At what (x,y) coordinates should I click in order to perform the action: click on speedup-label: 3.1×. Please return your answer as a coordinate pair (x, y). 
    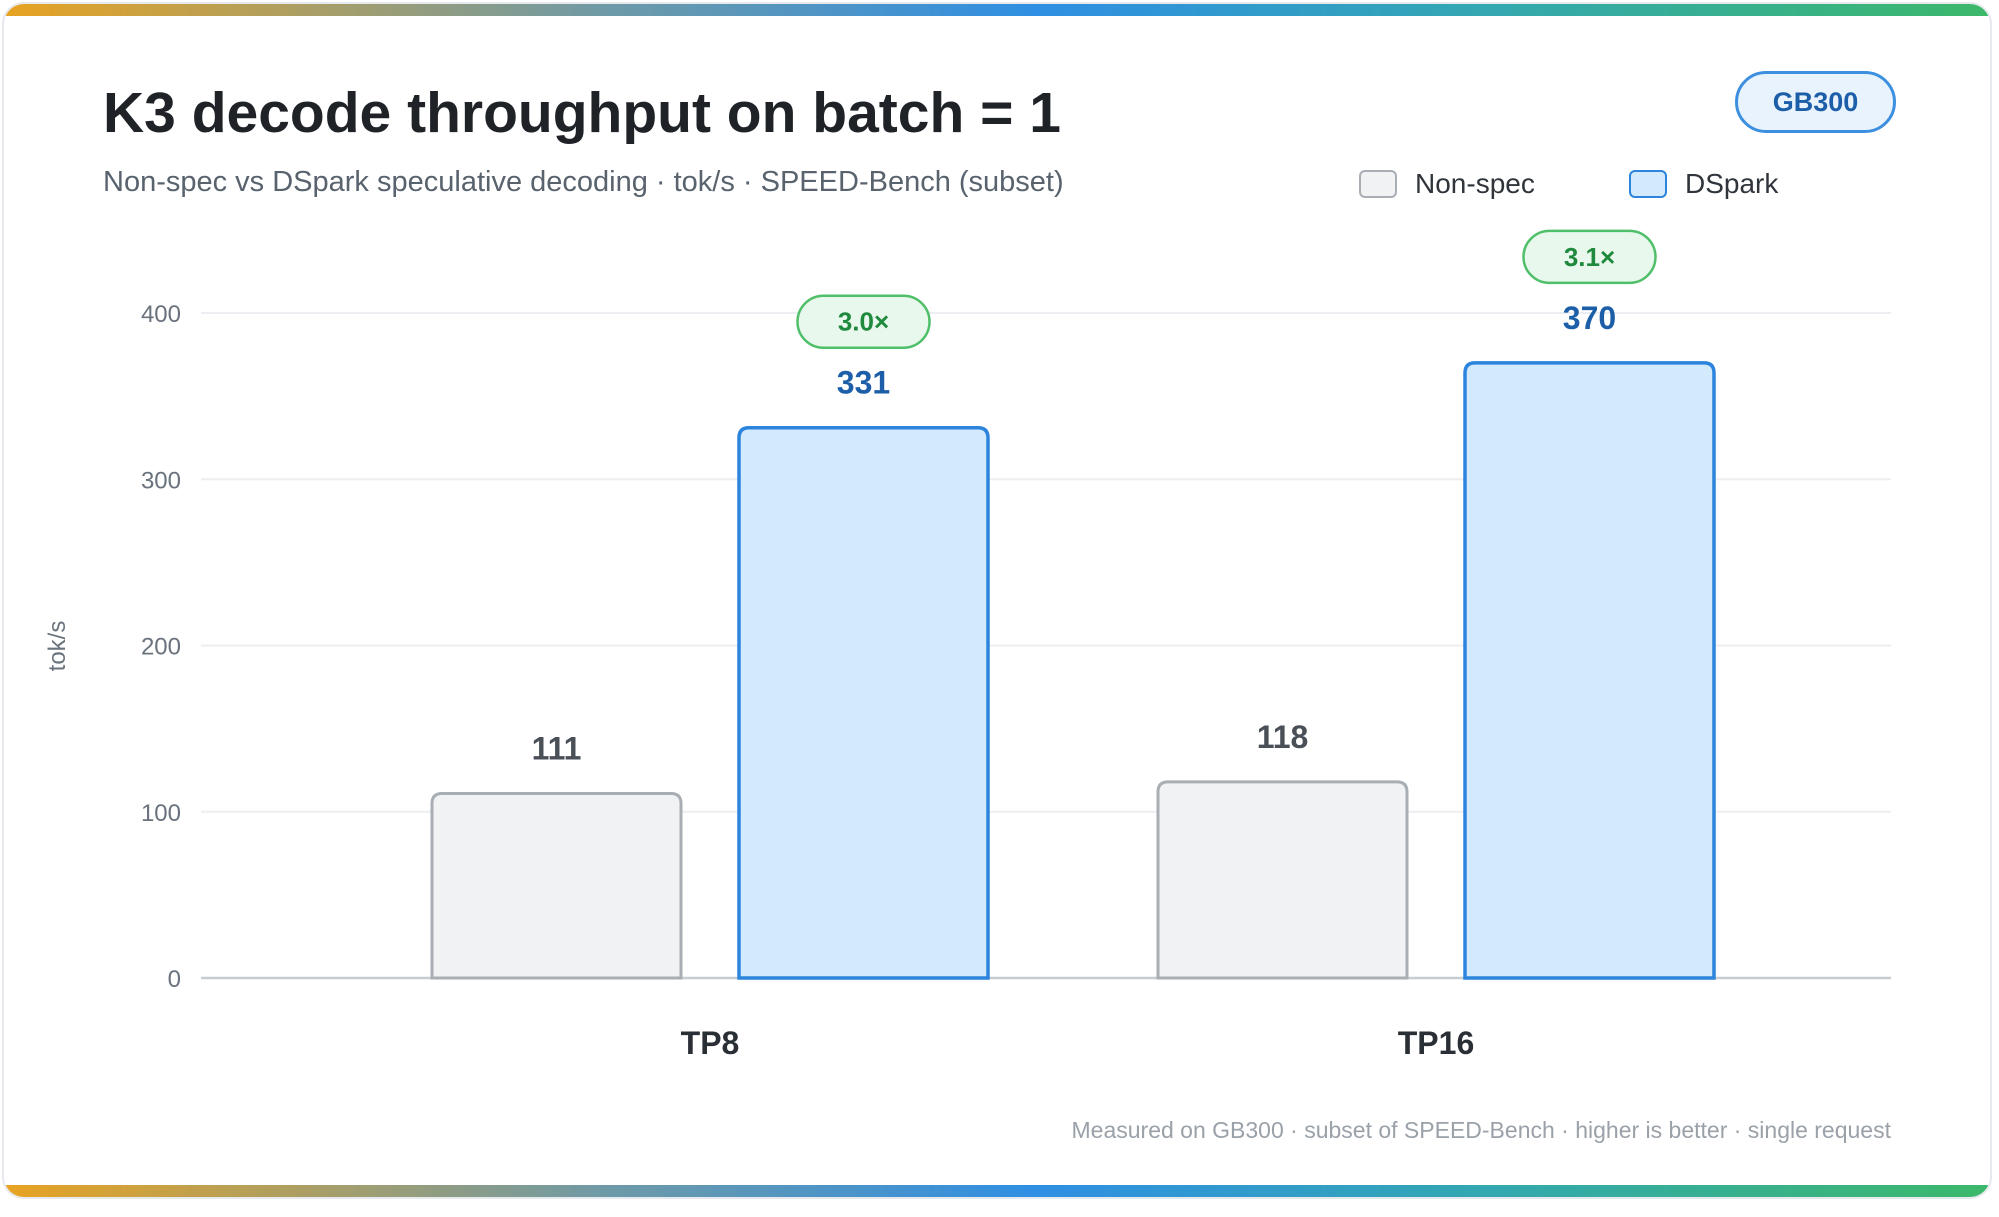
    Looking at the image, I should click on (1589, 257).